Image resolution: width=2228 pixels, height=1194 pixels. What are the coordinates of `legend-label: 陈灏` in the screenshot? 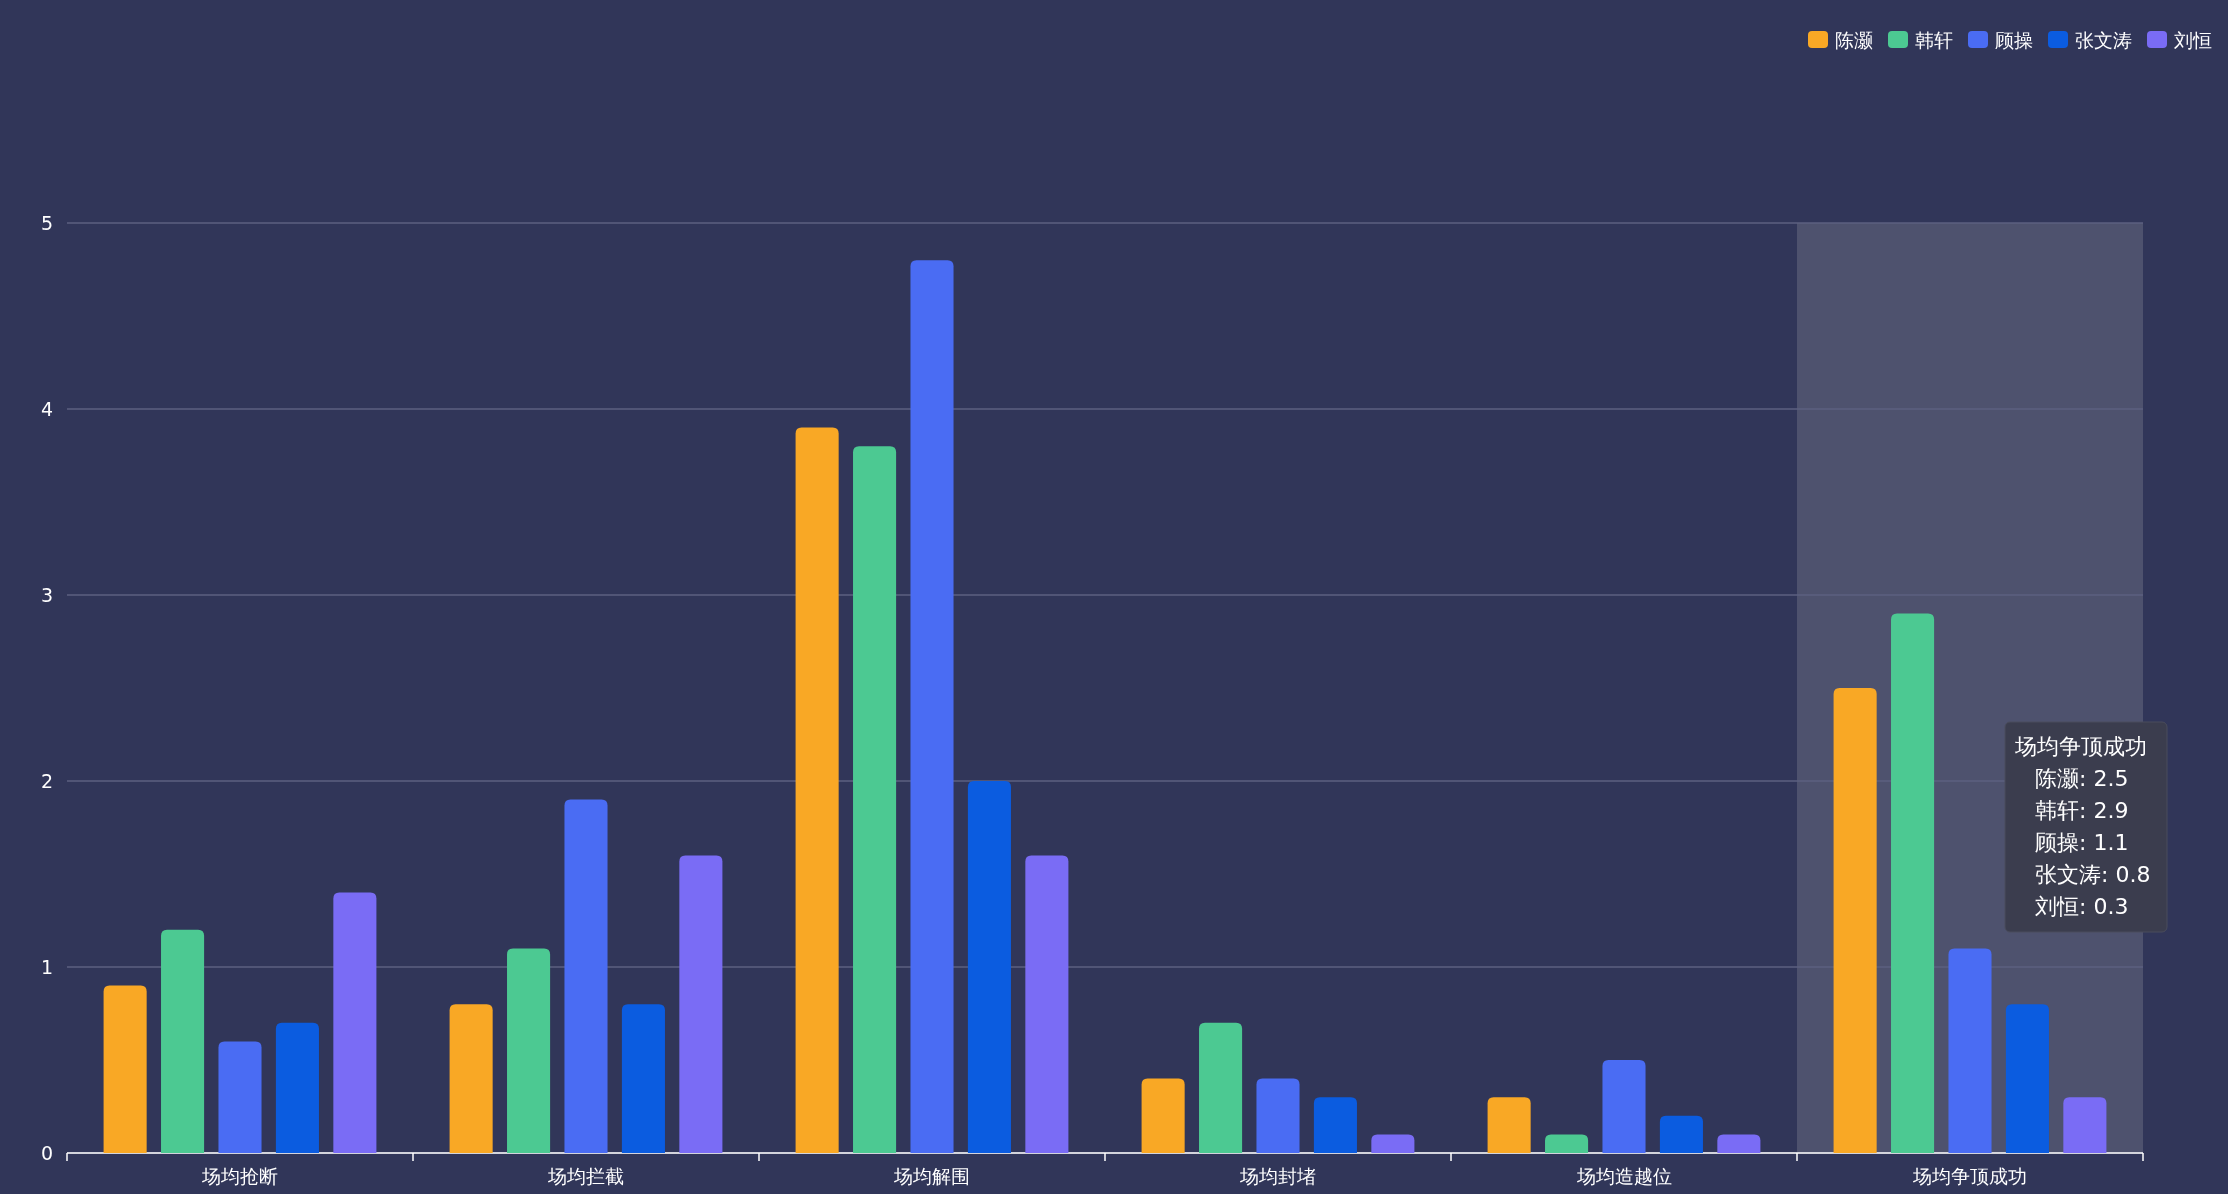 It's located at (1854, 40).